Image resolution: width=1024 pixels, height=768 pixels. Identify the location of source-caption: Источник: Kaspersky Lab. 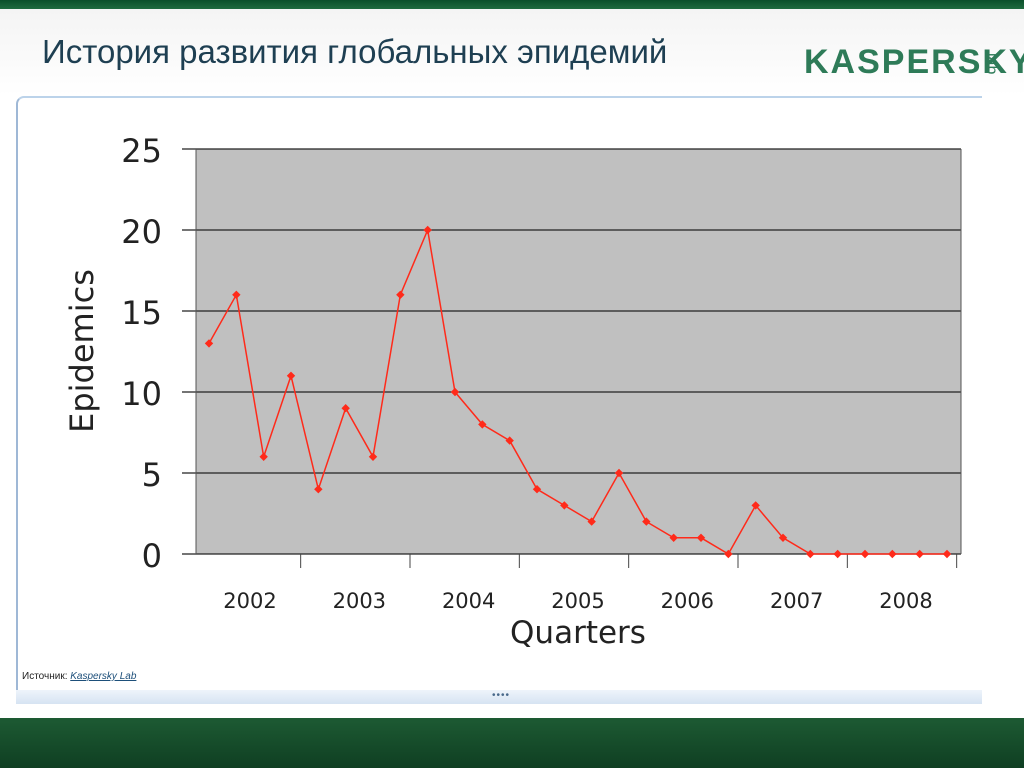
(79, 676).